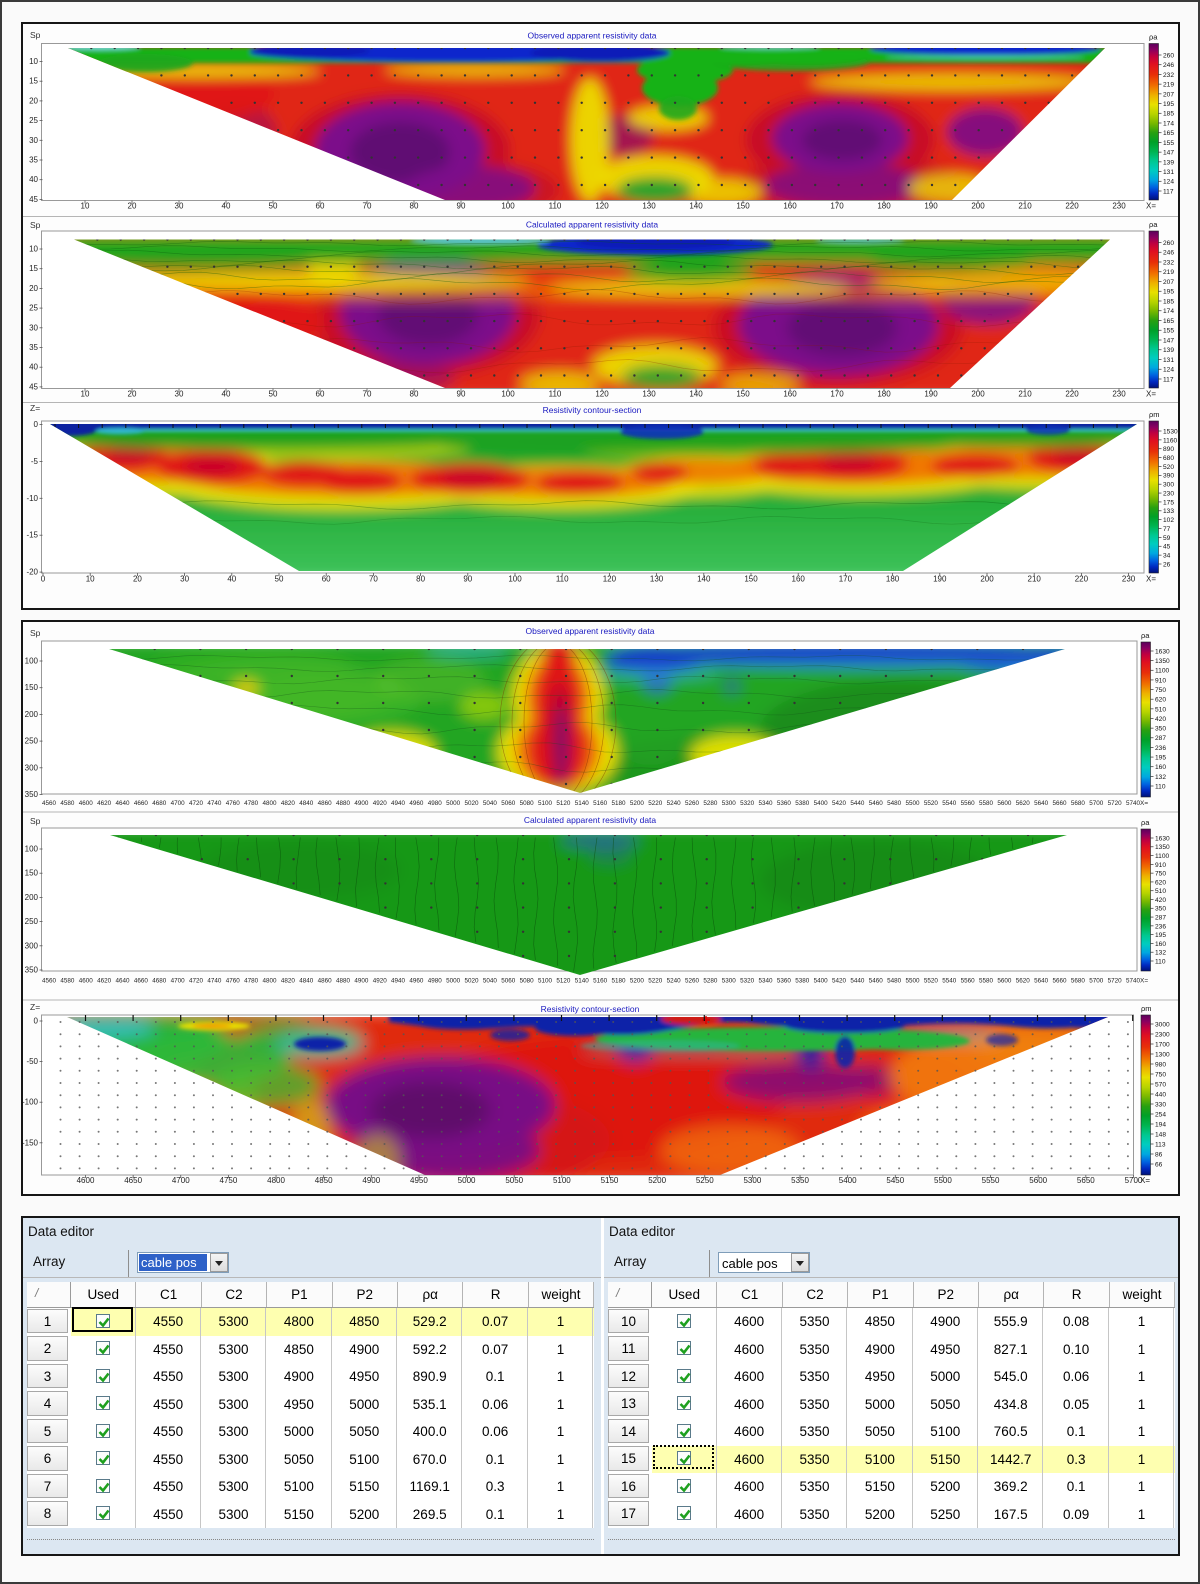 The height and width of the screenshot is (1584, 1200). Describe the element at coordinates (32, 535) in the screenshot. I see `svg-text: -15` at that location.